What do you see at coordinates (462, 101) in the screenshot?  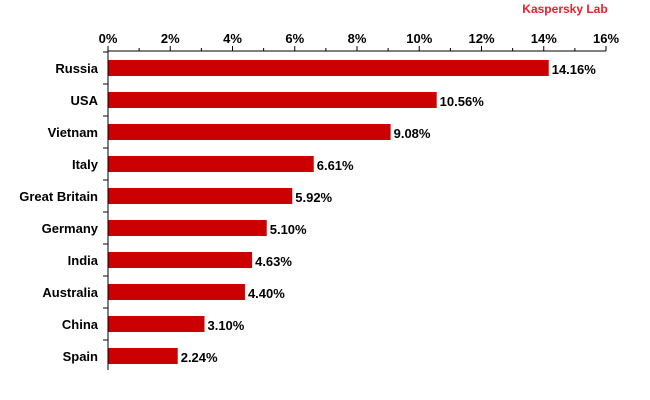 I see `value-label: 10.56%` at bounding box center [462, 101].